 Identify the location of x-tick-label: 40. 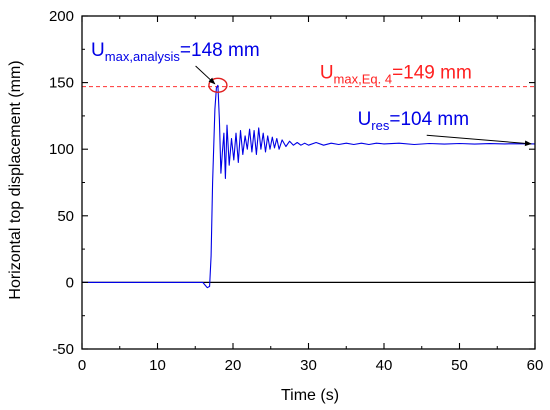
(384, 365).